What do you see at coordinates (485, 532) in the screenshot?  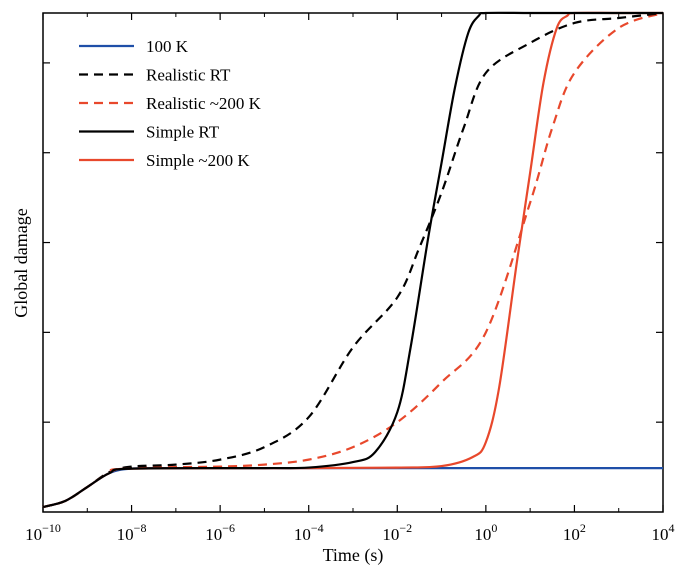 I see `x-tick-label: 10⁰` at bounding box center [485, 532].